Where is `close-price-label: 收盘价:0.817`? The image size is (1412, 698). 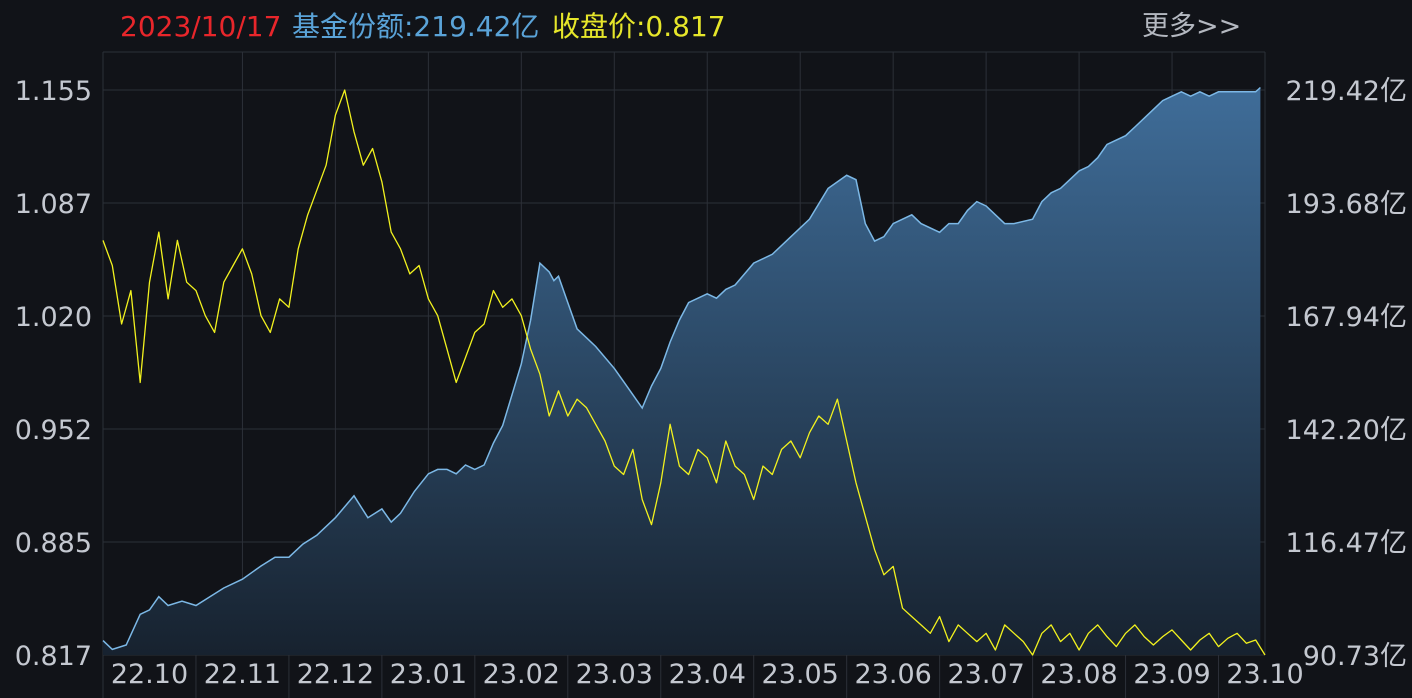 close-price-label: 收盘价:0.817 is located at coordinates (639, 26).